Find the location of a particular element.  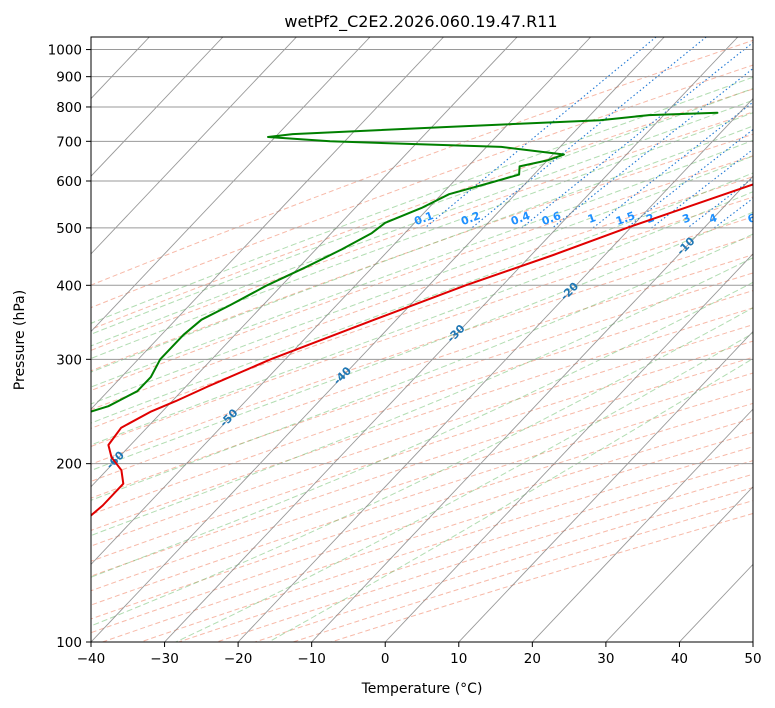

x-tick-label: 0 is located at coordinates (385, 659).